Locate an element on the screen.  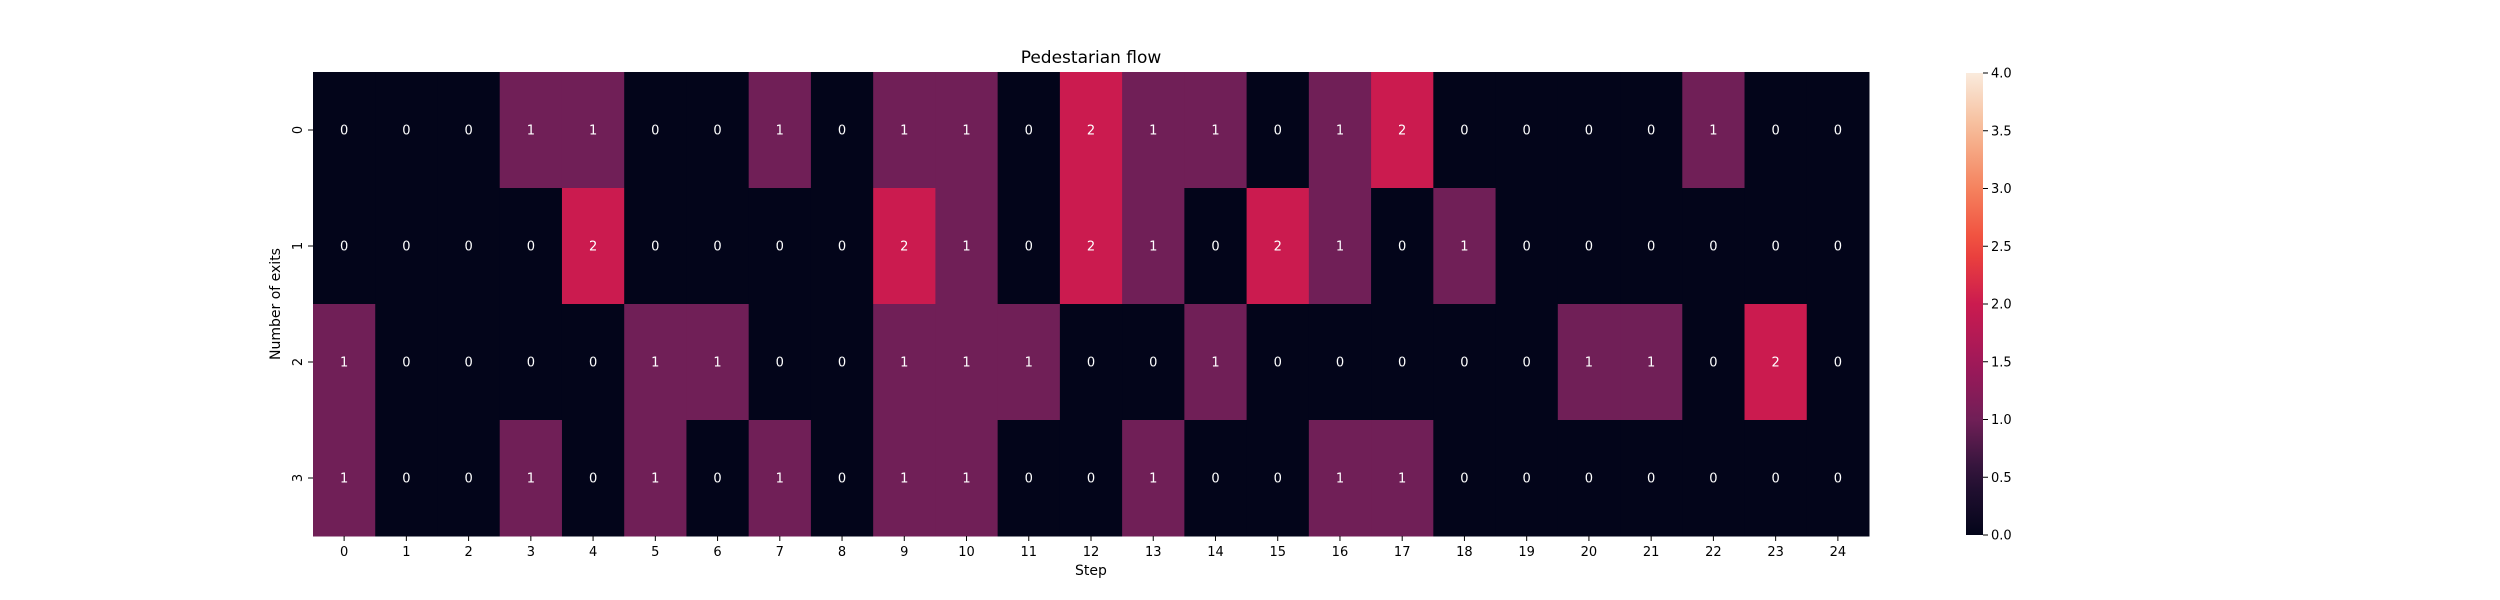
x-tick-label: 23 is located at coordinates (1775, 552).